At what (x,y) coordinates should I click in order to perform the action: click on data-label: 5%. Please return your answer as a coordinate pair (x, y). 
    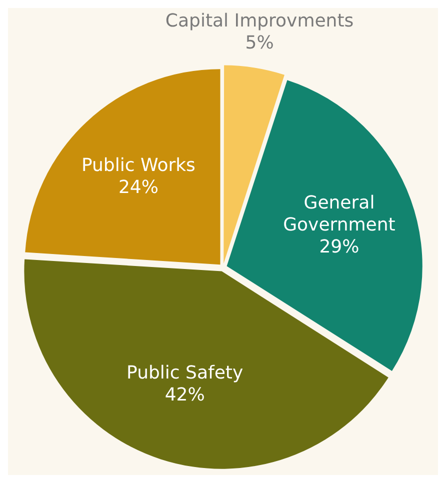
    Looking at the image, I should click on (259, 43).